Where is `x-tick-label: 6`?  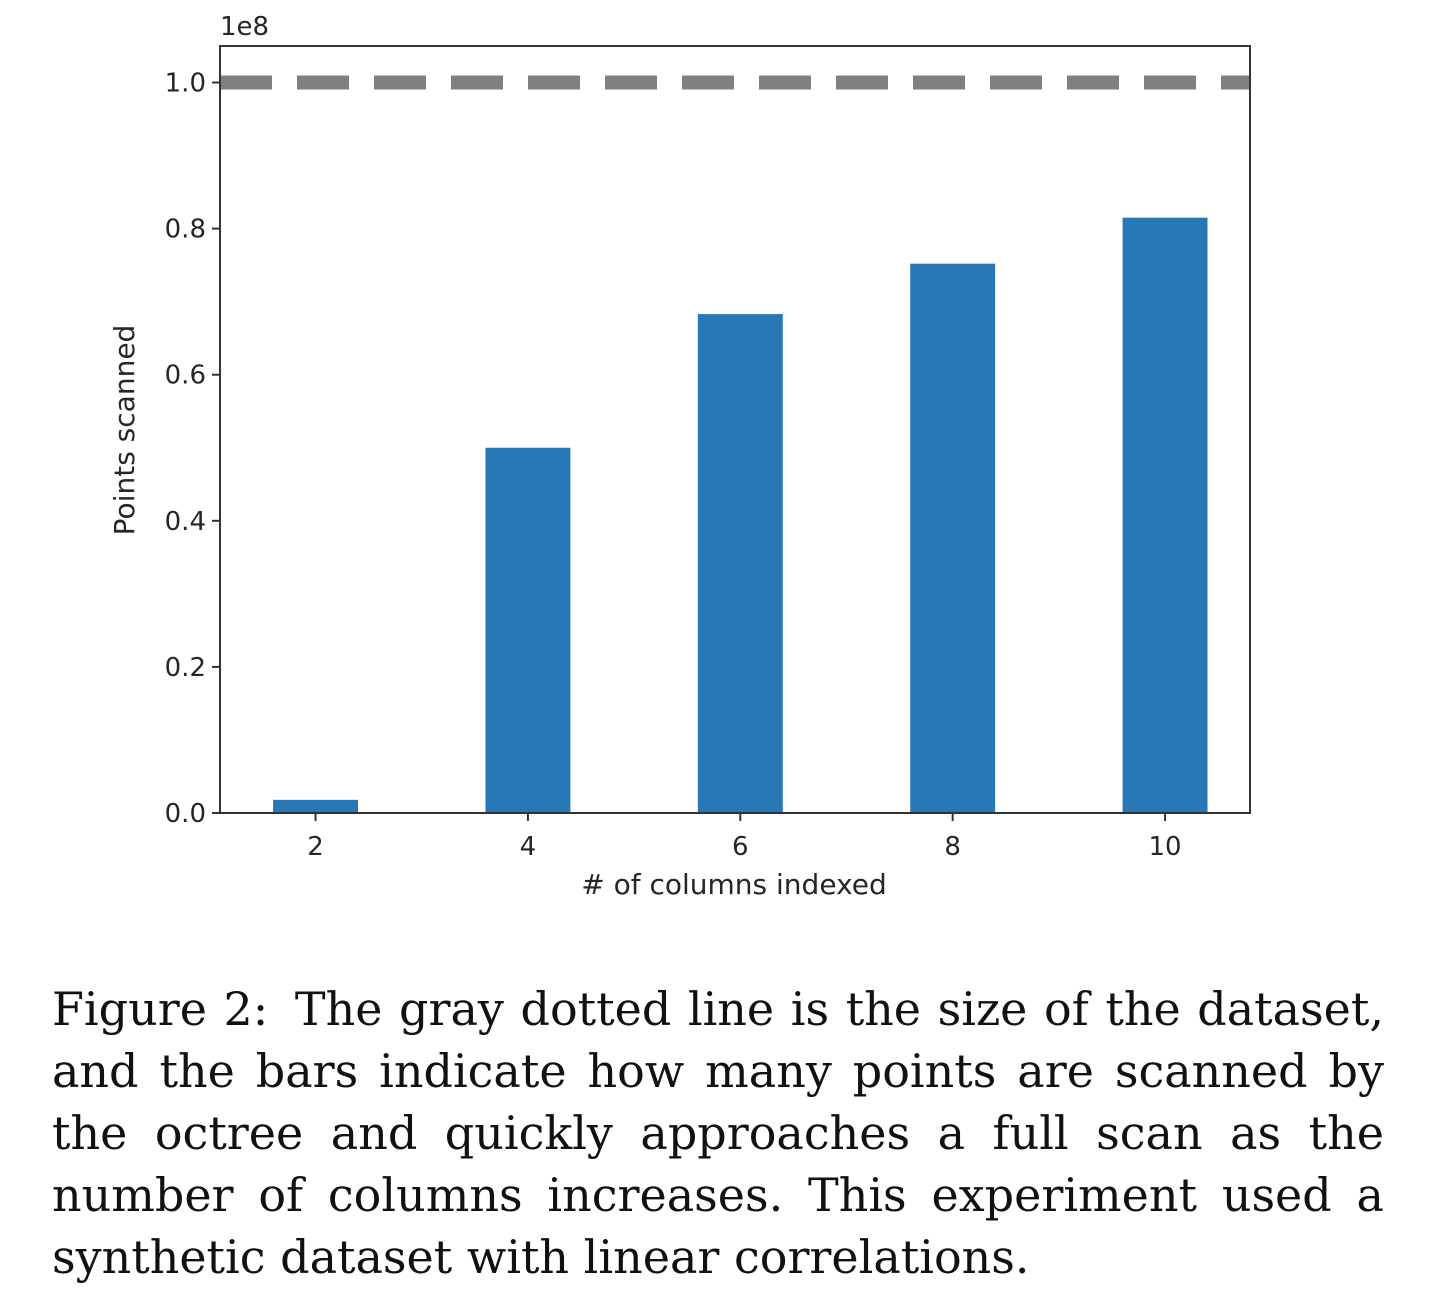 x-tick-label: 6 is located at coordinates (740, 847).